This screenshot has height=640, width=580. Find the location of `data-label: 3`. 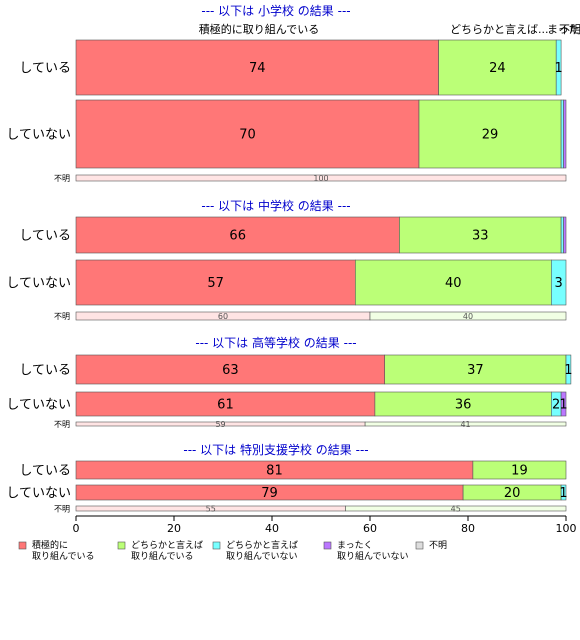

data-label: 3 is located at coordinates (559, 283).